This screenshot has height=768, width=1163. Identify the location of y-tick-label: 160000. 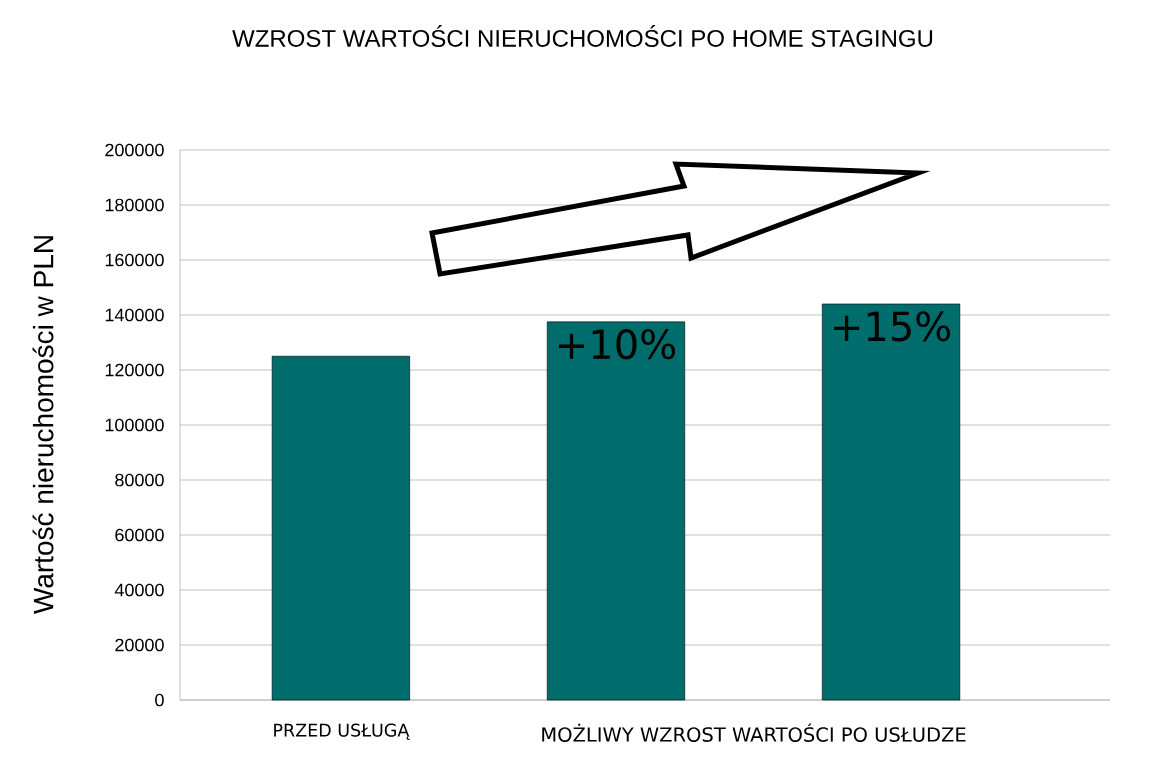
(134, 260).